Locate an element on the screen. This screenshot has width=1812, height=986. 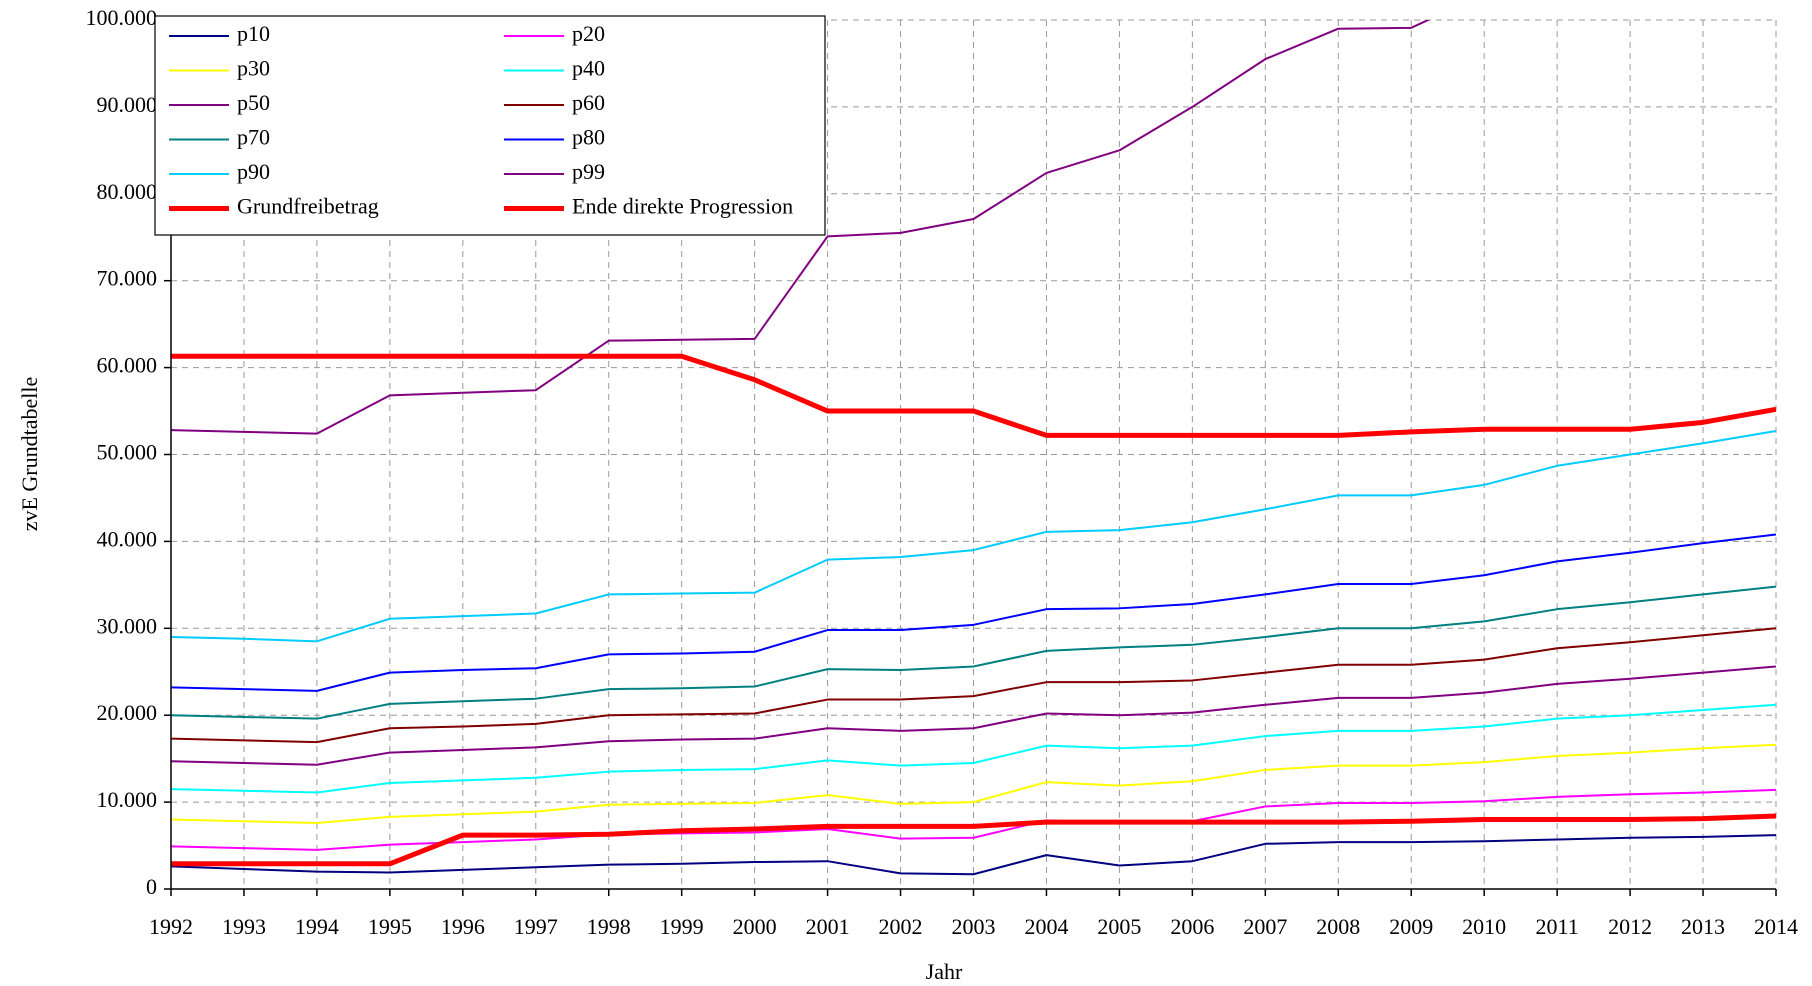
x-tick-label: 2002 is located at coordinates (901, 926).